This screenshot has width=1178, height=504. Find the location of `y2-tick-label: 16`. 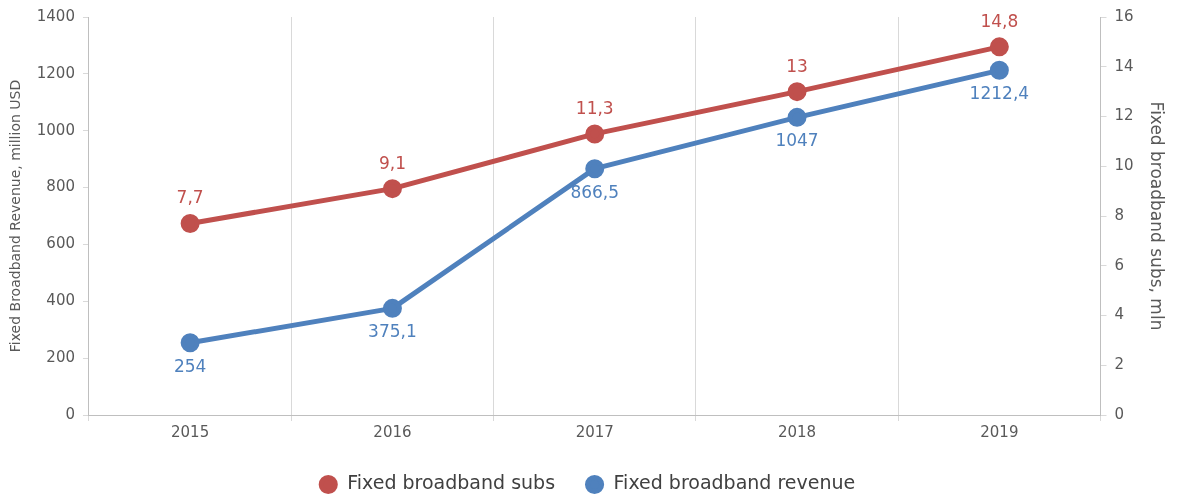

y2-tick-label: 16 is located at coordinates (1124, 15).